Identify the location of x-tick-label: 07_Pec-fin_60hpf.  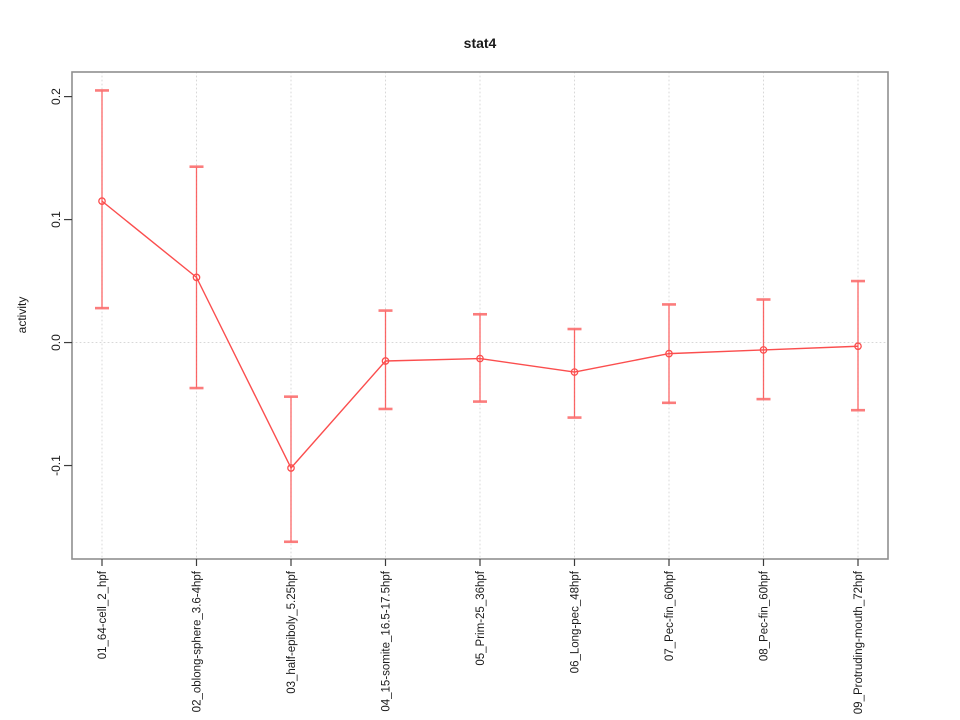
(670, 615).